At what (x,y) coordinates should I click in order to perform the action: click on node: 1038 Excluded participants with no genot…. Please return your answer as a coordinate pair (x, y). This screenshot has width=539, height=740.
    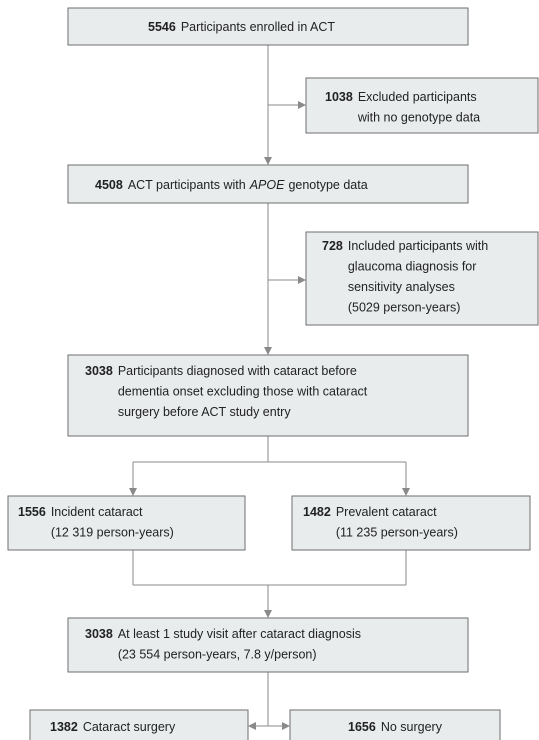
    Looking at the image, I should click on (402, 107).